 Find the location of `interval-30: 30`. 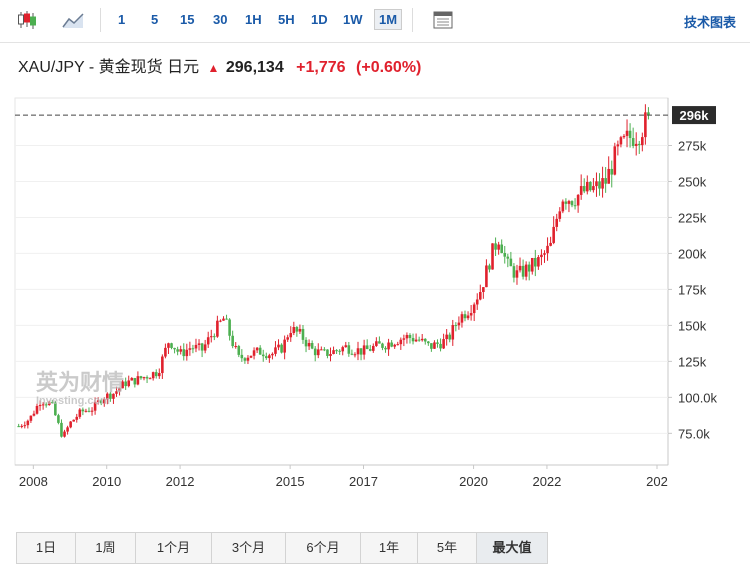

interval-30: 30 is located at coordinates (220, 19).